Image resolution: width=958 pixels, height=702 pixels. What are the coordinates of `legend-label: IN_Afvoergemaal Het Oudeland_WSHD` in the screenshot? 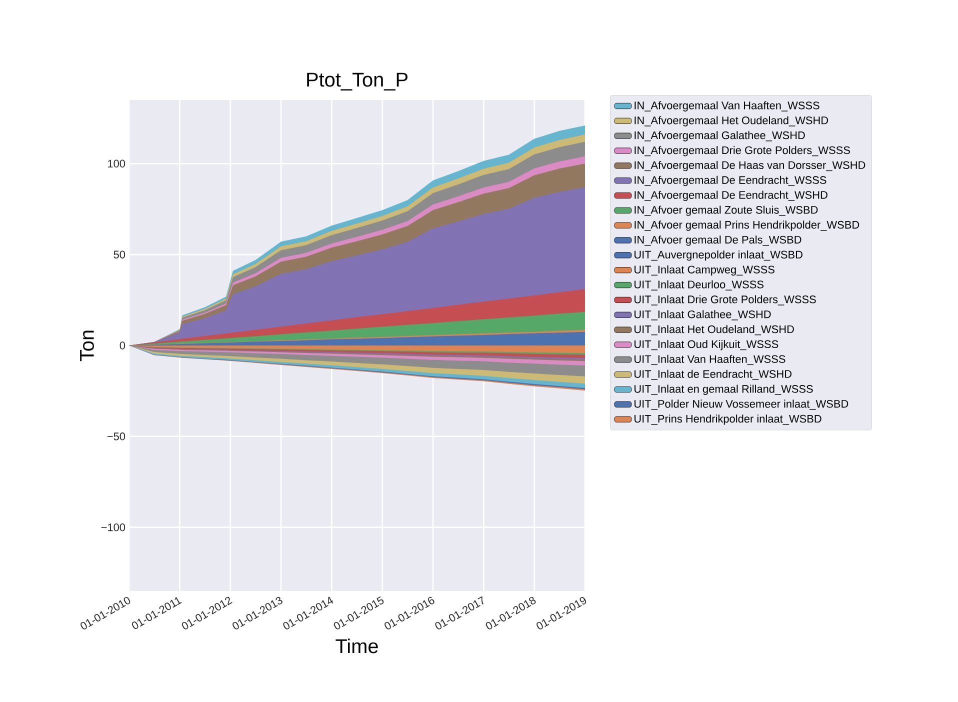 It's located at (731, 121).